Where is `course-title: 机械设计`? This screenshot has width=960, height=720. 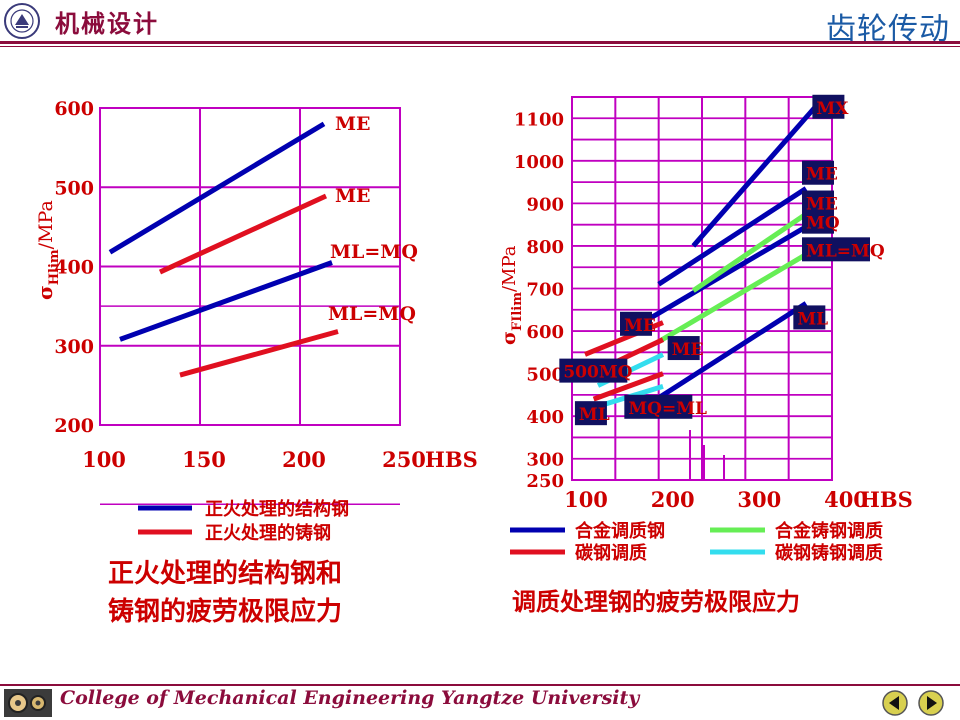
course-title: 机械设计 is located at coordinates (107, 24).